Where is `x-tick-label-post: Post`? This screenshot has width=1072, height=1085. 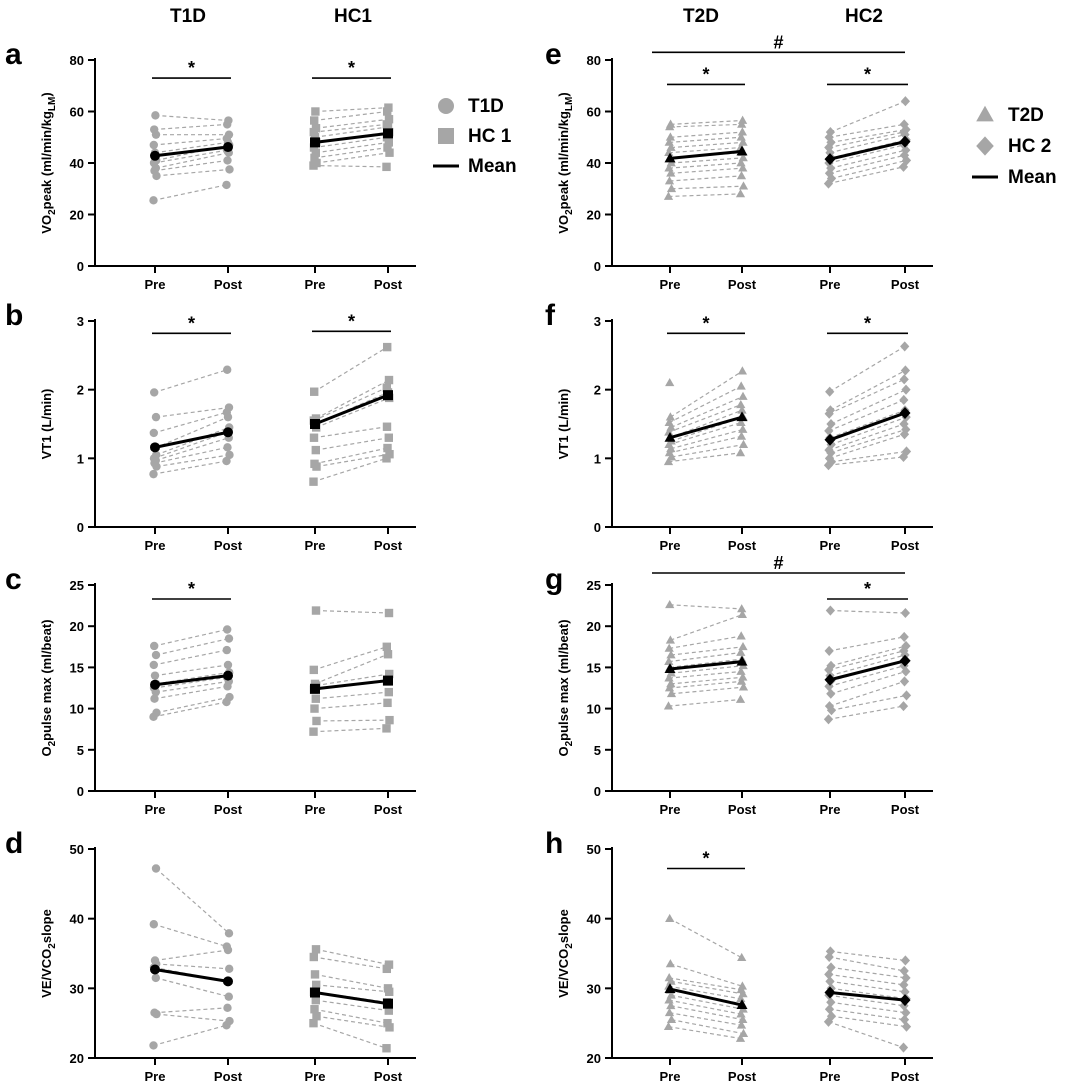
x-tick-label-post: Post is located at coordinates (228, 284).